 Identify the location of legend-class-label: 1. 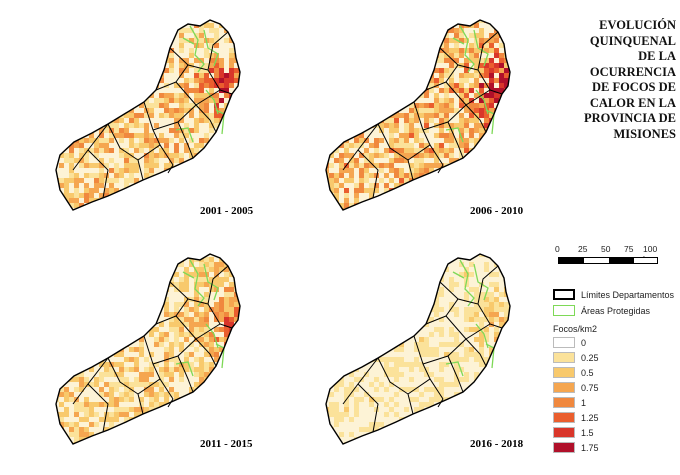
(584, 402).